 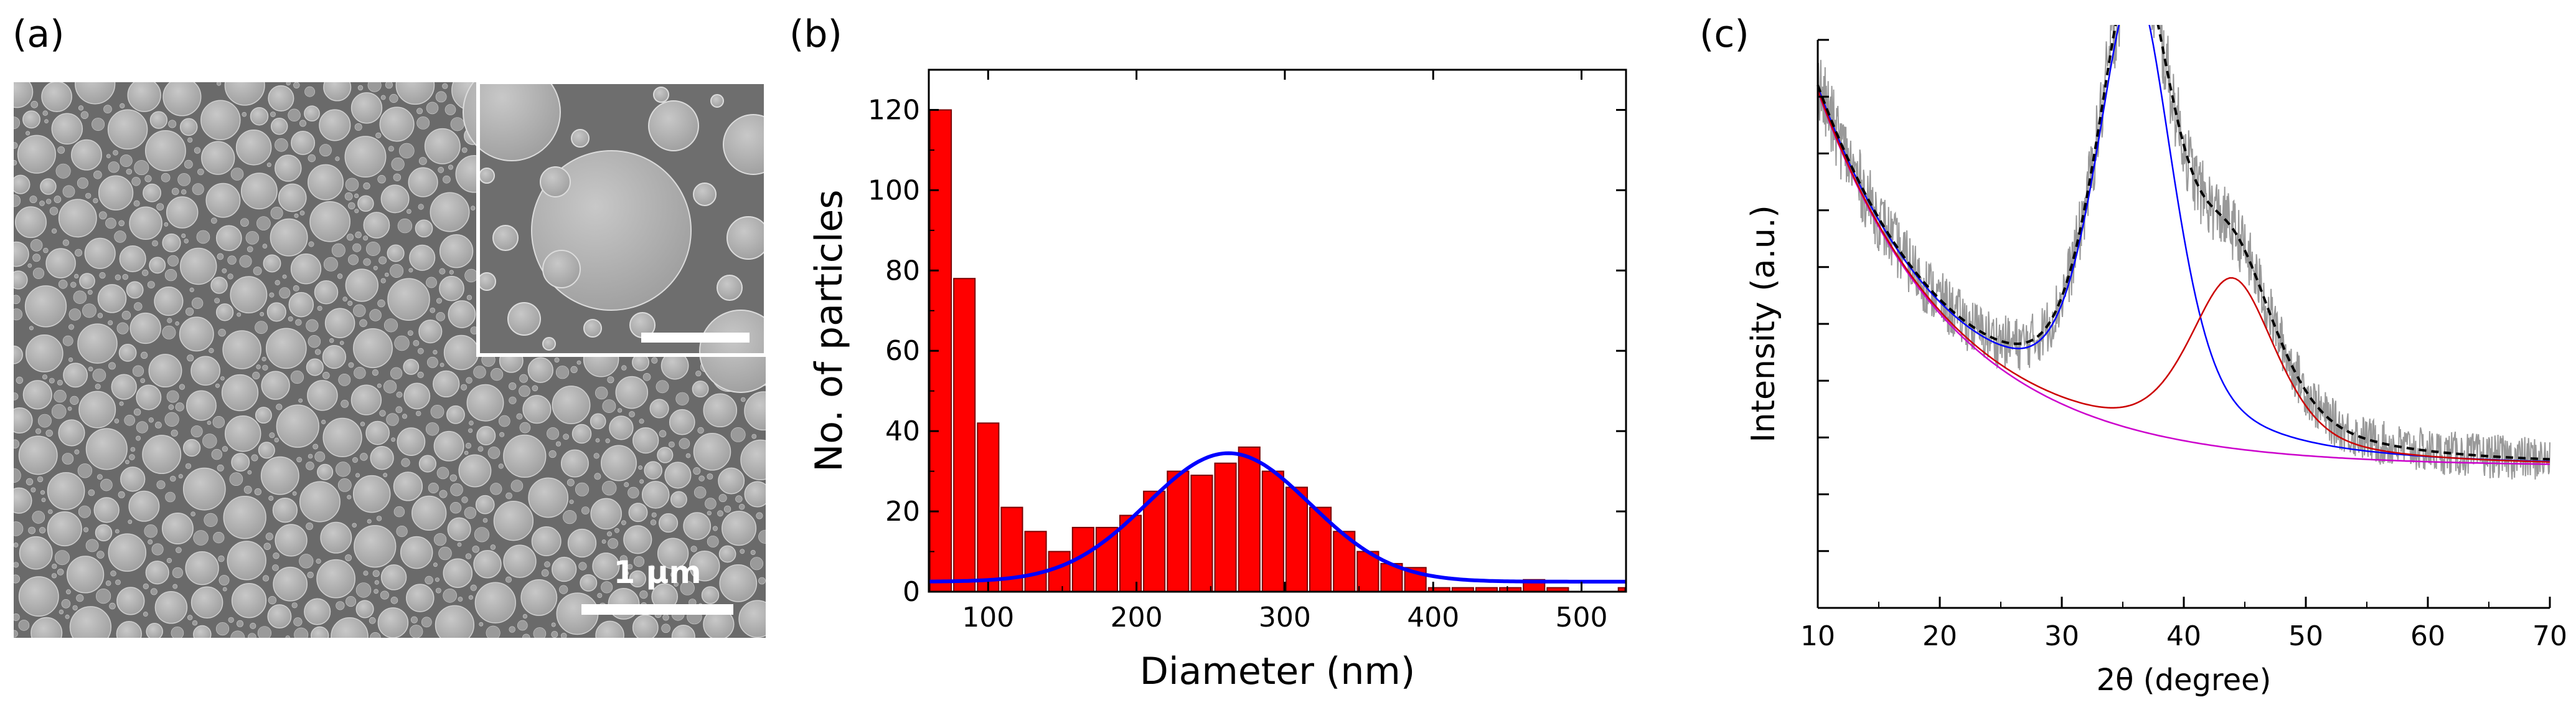 I want to click on y-tick-label: 20, so click(x=902, y=512).